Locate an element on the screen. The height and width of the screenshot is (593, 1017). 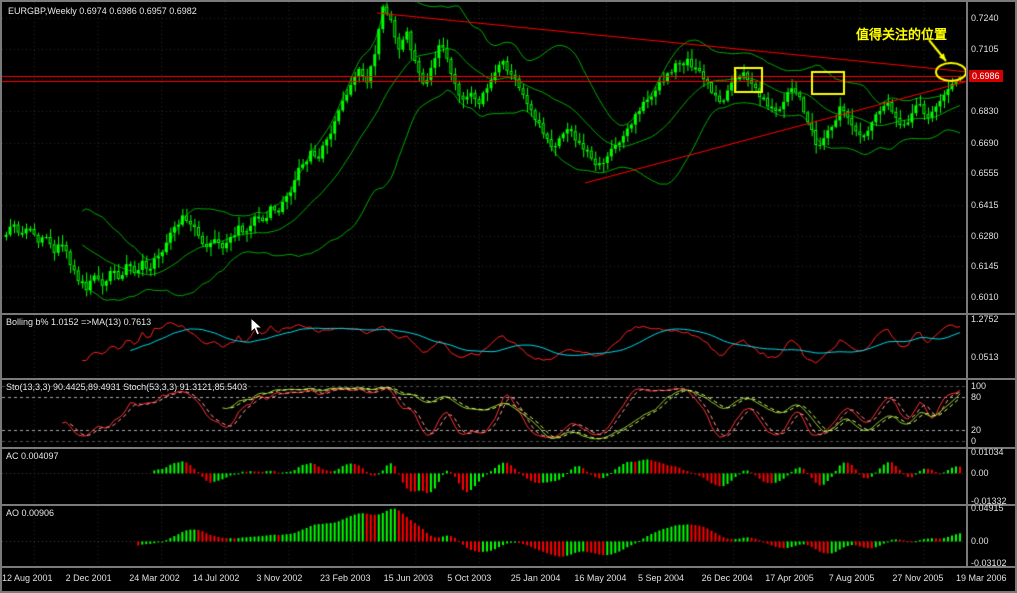
bollinger-percent-canvas is located at coordinates (484, 346).